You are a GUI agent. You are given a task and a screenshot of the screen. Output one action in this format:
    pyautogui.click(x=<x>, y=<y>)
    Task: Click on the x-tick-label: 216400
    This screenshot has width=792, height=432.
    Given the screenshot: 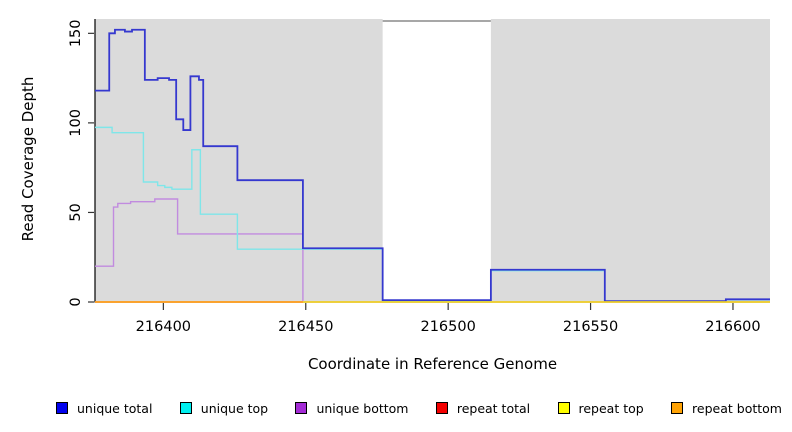 What is the action you would take?
    pyautogui.click(x=163, y=327)
    